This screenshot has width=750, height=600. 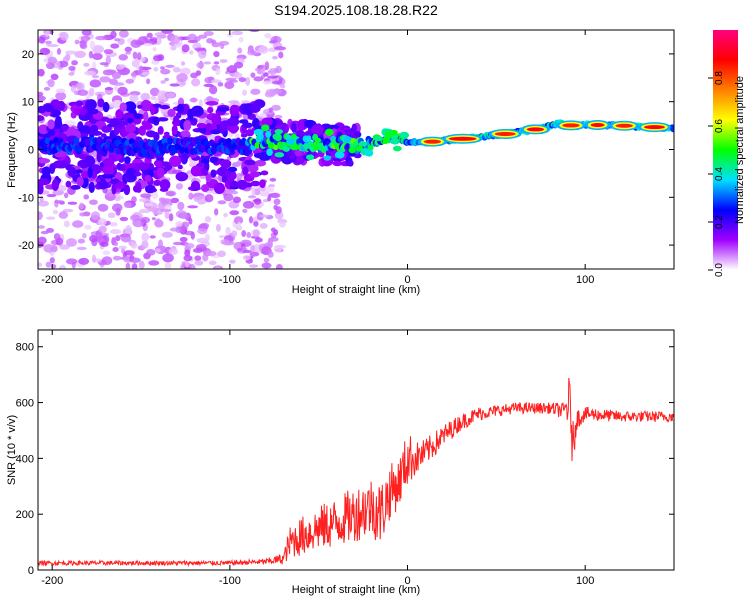 What do you see at coordinates (12, 450) in the screenshot?
I see `snr-y-axis-label: SNR (10 * v/v)` at bounding box center [12, 450].